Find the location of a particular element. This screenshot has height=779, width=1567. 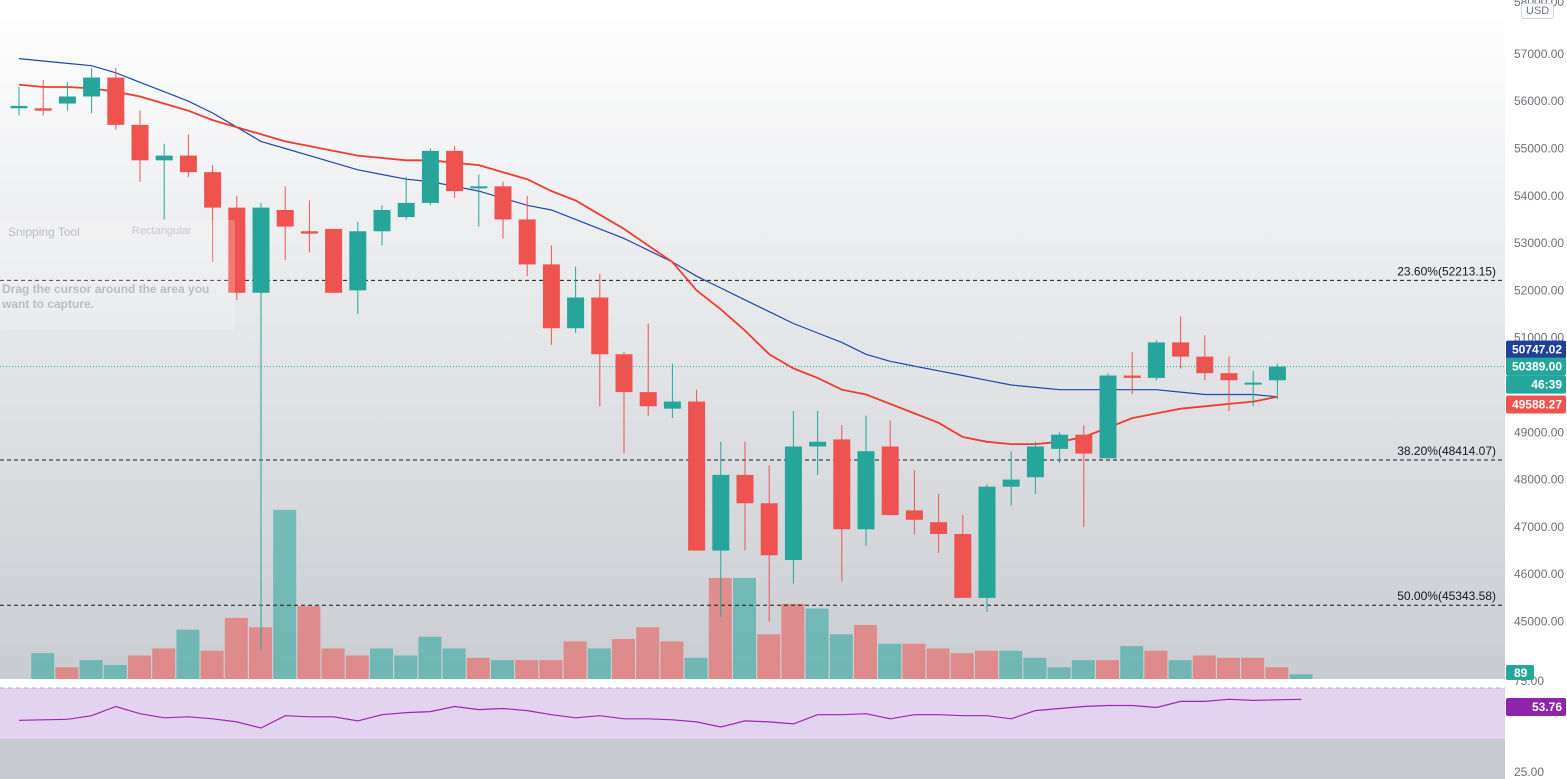

currency-label: USD is located at coordinates (1538, 11).